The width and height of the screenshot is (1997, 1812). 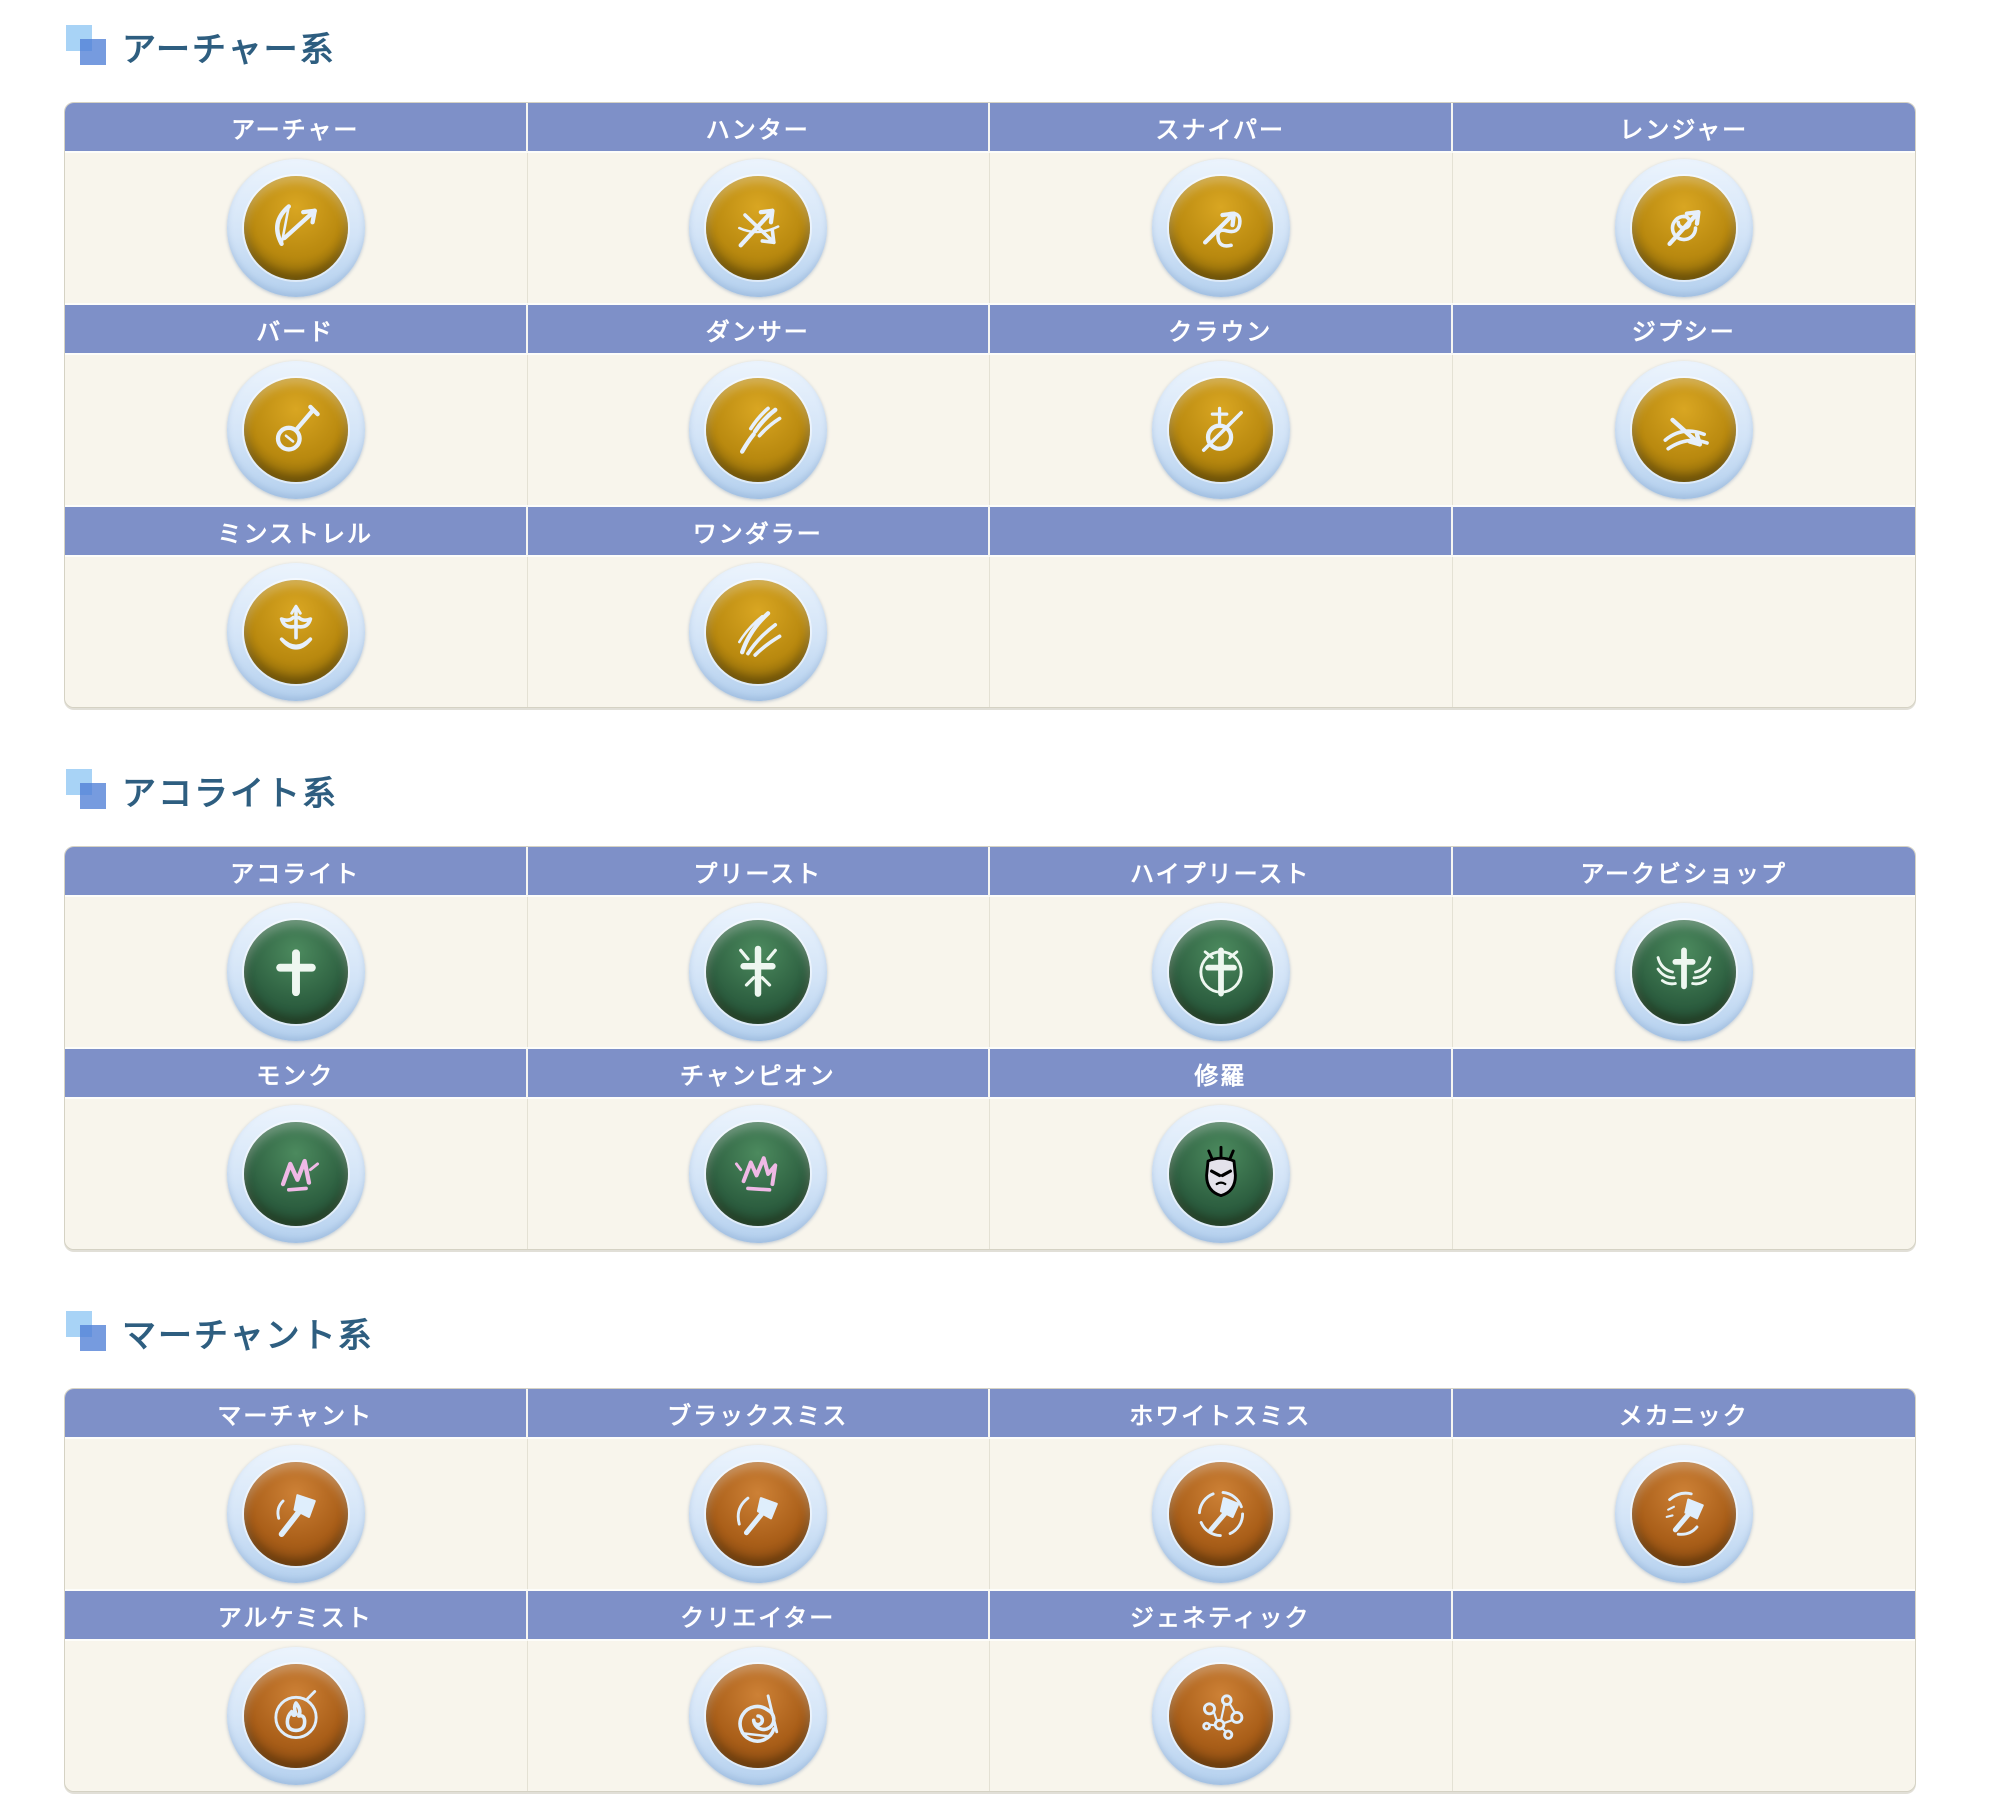 What do you see at coordinates (1683, 128) in the screenshot?
I see `job-name-header: レンジャー` at bounding box center [1683, 128].